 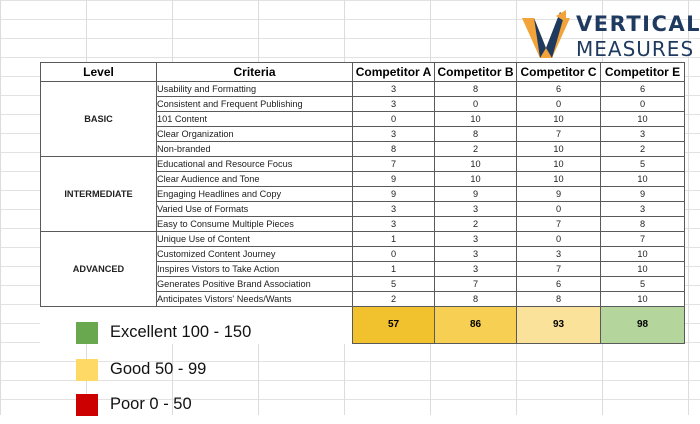 I want to click on criteria-cell: 101 Content, so click(x=254, y=119).